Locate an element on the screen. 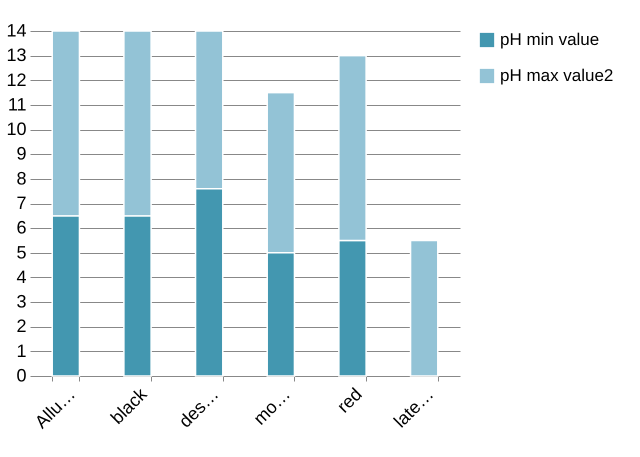 The width and height of the screenshot is (640, 457). y-tick-label: 10 is located at coordinates (16, 129).